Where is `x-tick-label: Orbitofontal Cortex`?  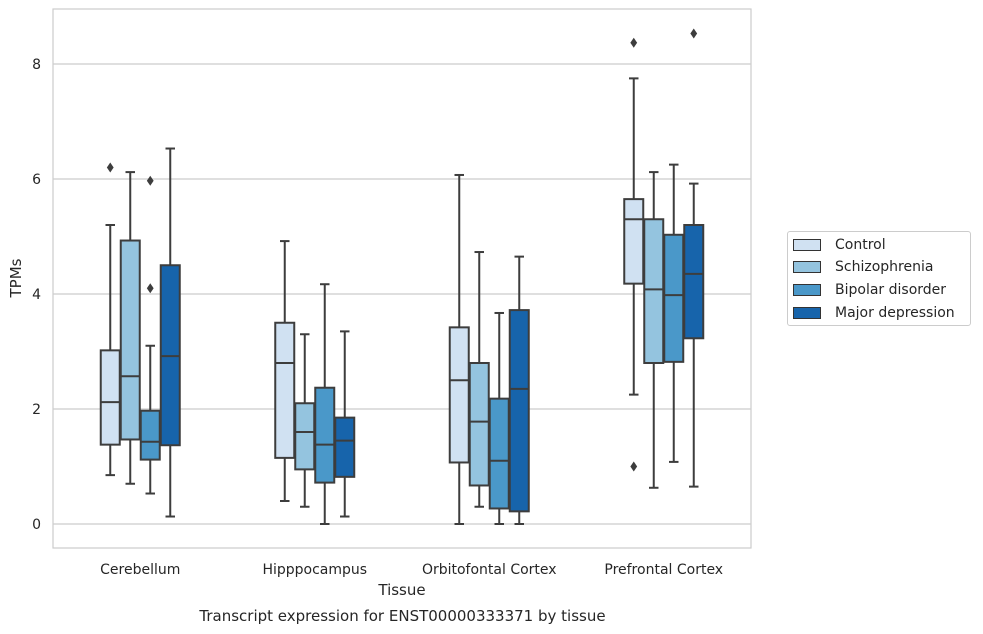
x-tick-label: Orbitofontal Cortex is located at coordinates (489, 570).